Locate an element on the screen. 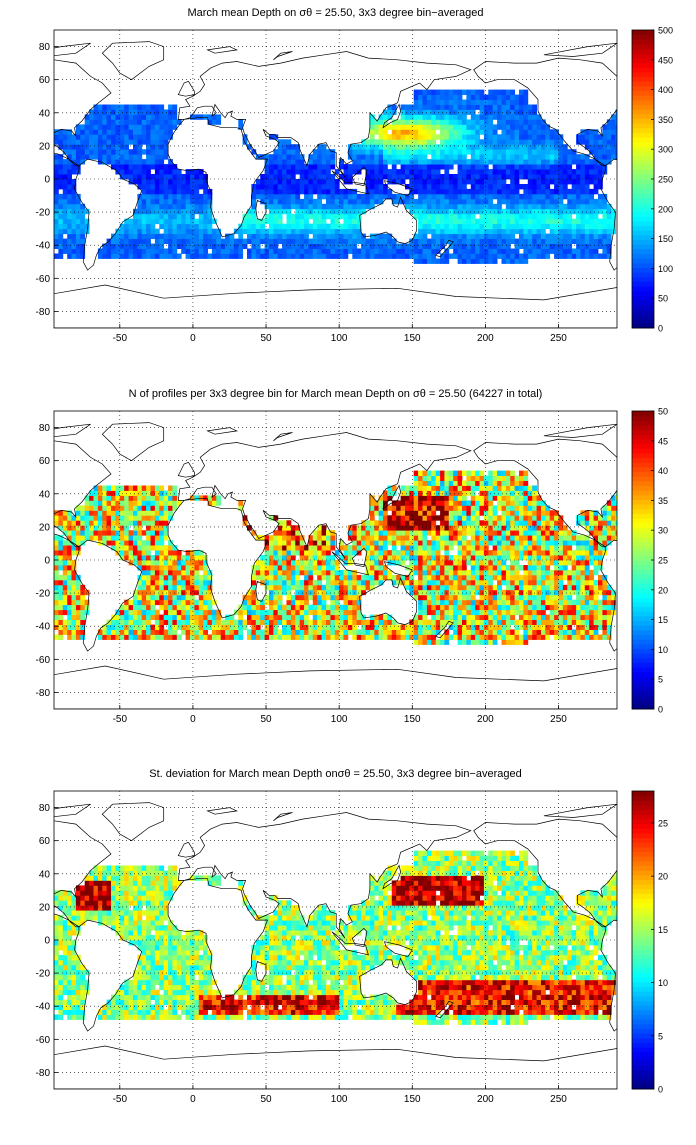 The height and width of the screenshot is (1145, 696). colorbar-tick-label: 450 is located at coordinates (665, 60).